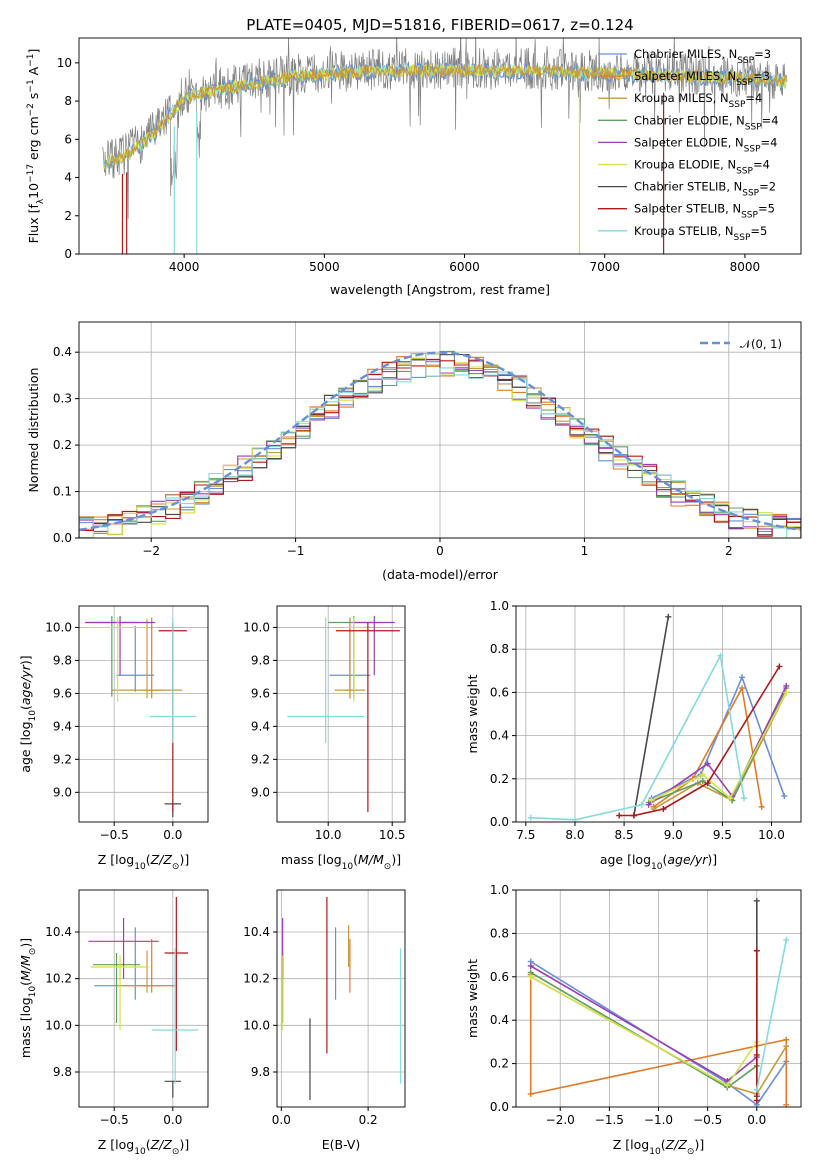 The image size is (819, 1170). Describe the element at coordinates (658, 1120) in the screenshot. I see `x-tick-label: −1.0` at that location.